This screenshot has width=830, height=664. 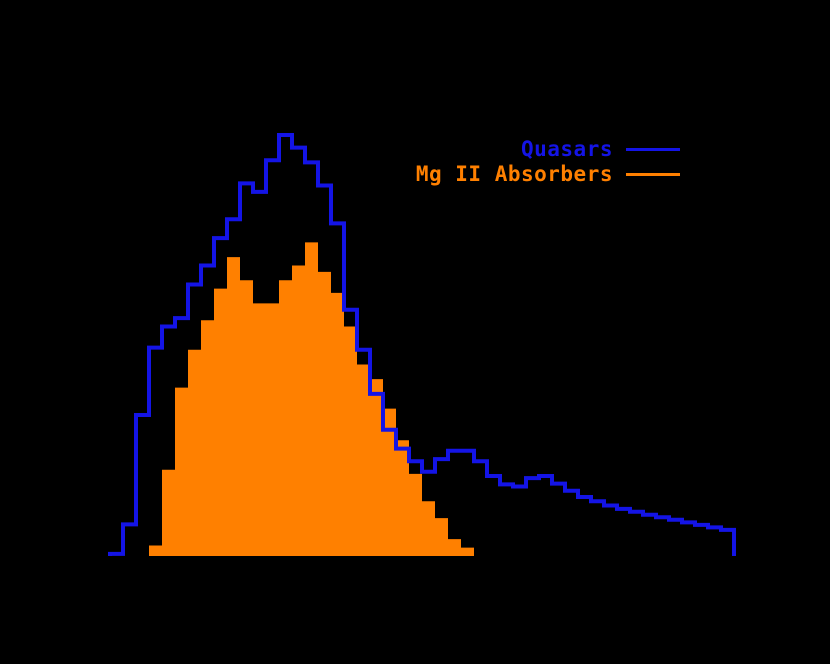 I want to click on legend-entry-mg-ii-absorbers: Mg II Absorbers, so click(x=490, y=174).